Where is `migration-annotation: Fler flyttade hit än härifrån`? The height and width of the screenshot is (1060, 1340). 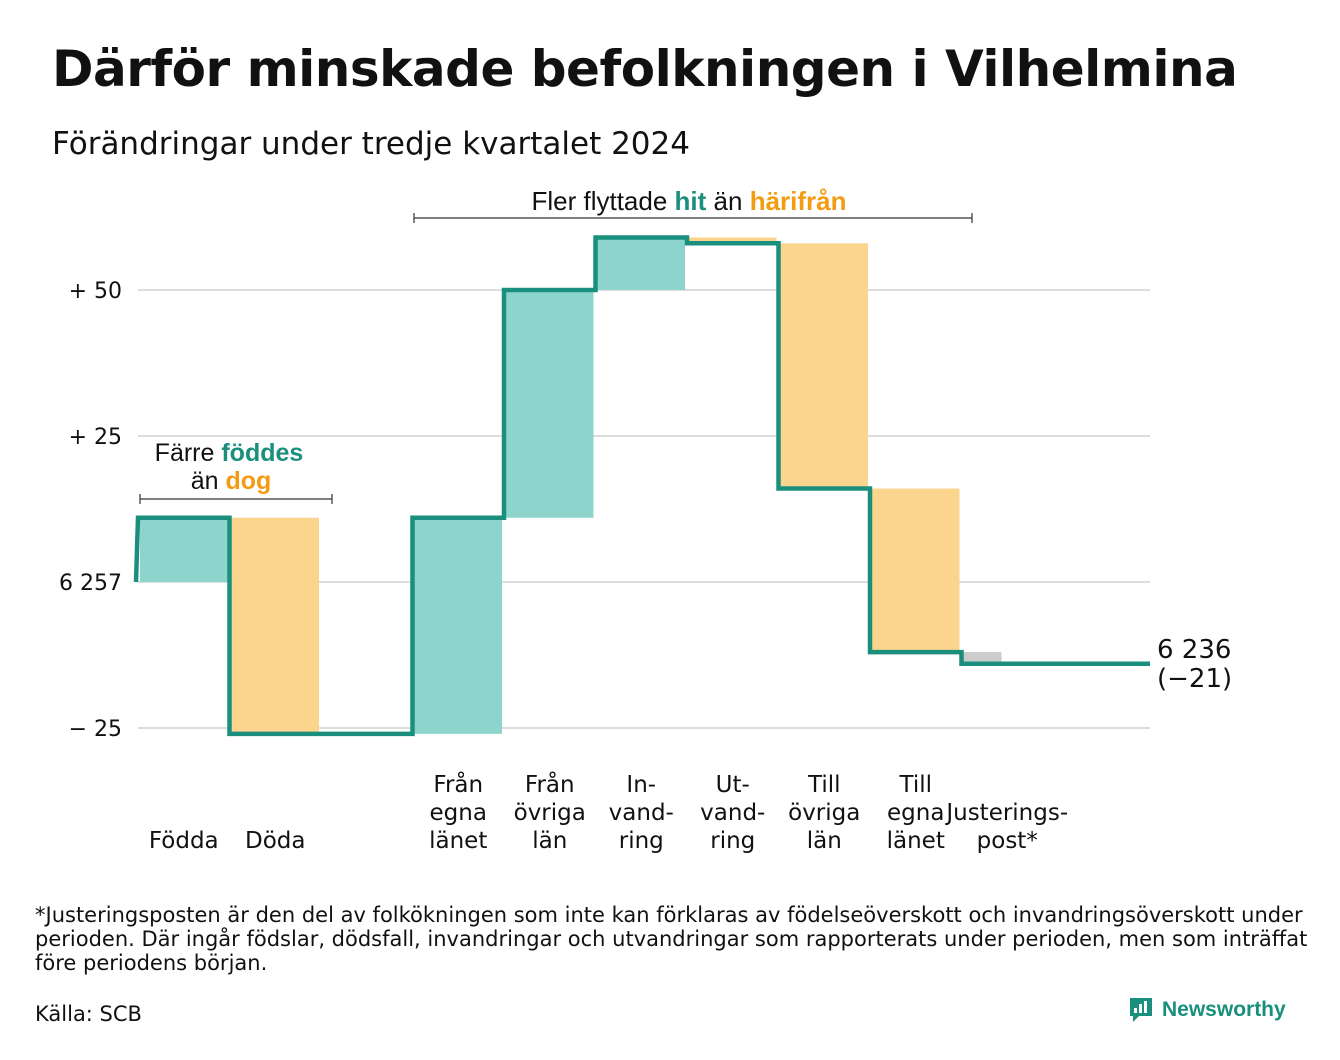 migration-annotation: Fler flyttade hit än härifrån is located at coordinates (688, 201).